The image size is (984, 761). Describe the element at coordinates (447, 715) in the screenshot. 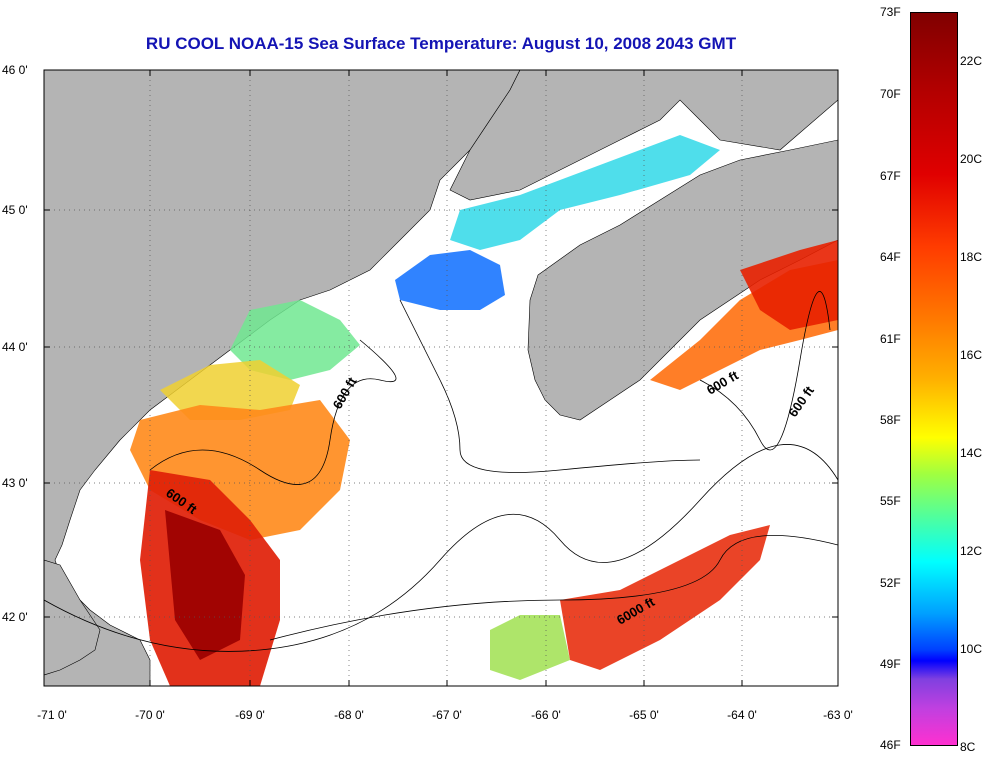

I see `longitude-label: -67 0'` at that location.